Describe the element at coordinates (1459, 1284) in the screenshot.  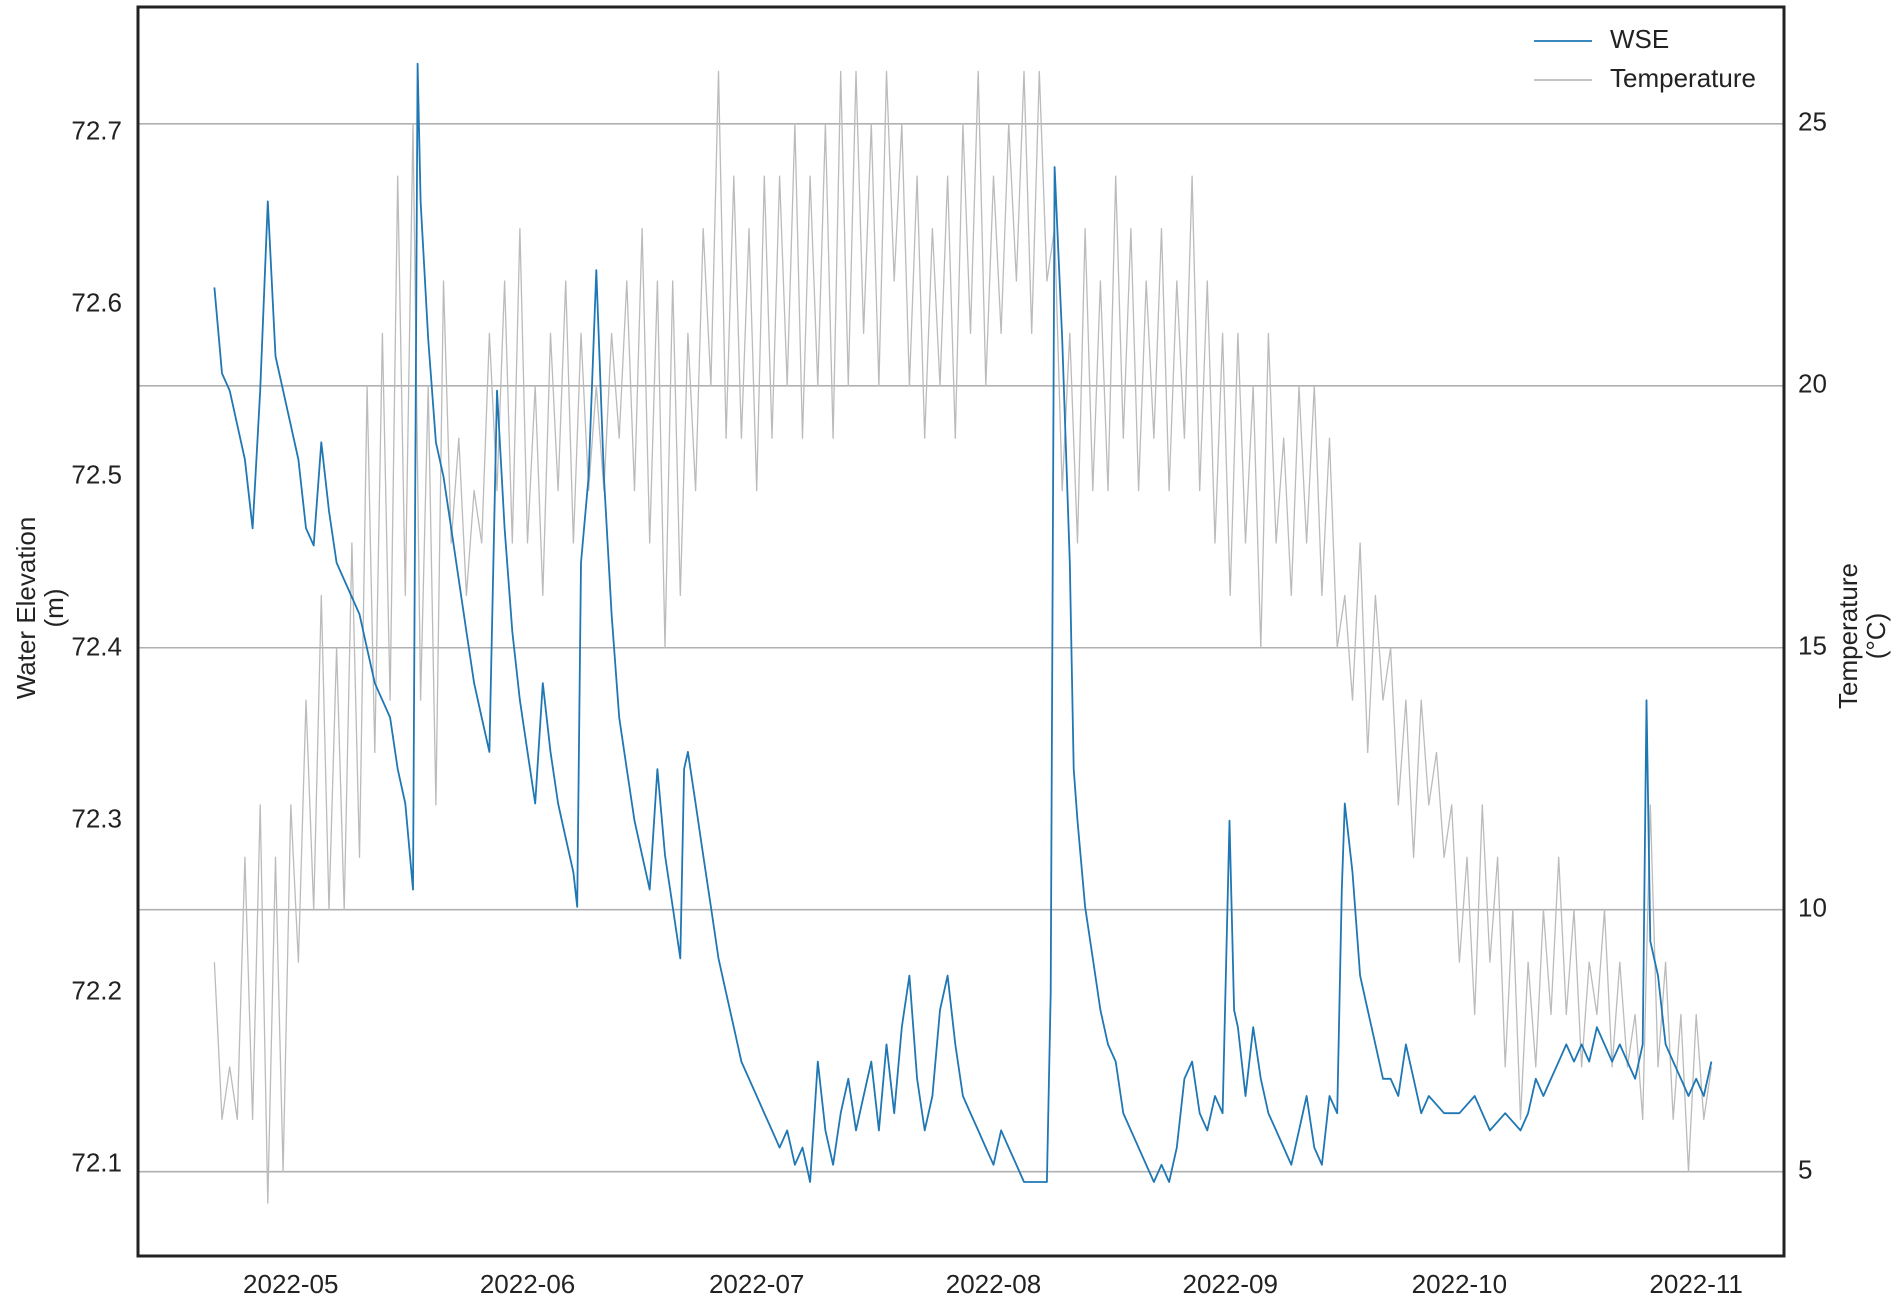
I see `x-tick-label: 2022-10` at that location.